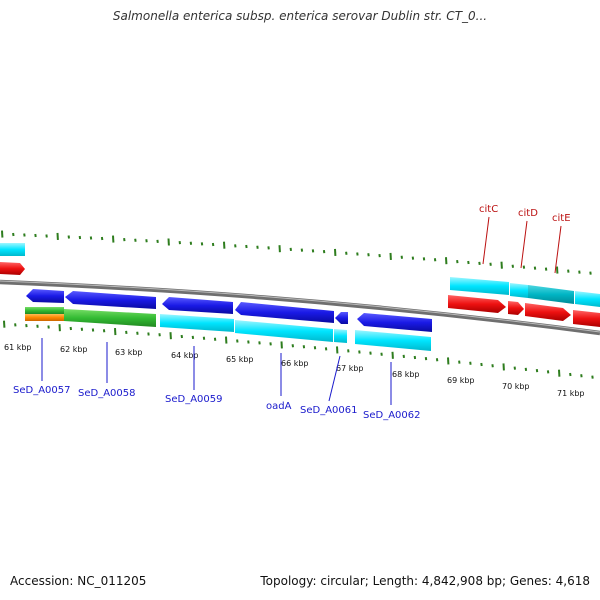 The width and height of the screenshot is (600, 600). Describe the element at coordinates (284, 312) in the screenshot. I see `cds-oadA` at that location.